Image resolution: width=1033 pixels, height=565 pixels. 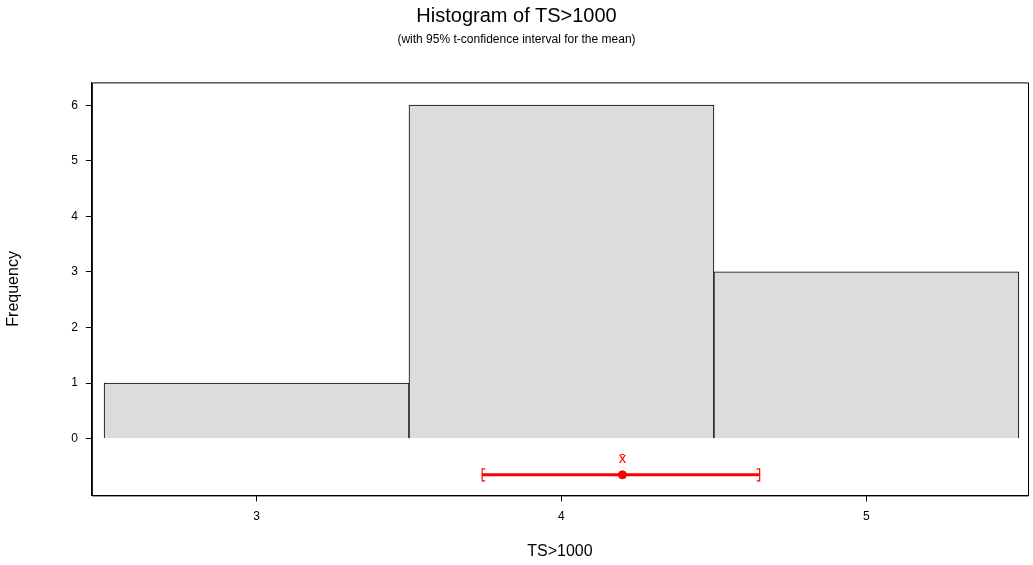 I want to click on y-tick-label: 4, so click(x=75, y=215).